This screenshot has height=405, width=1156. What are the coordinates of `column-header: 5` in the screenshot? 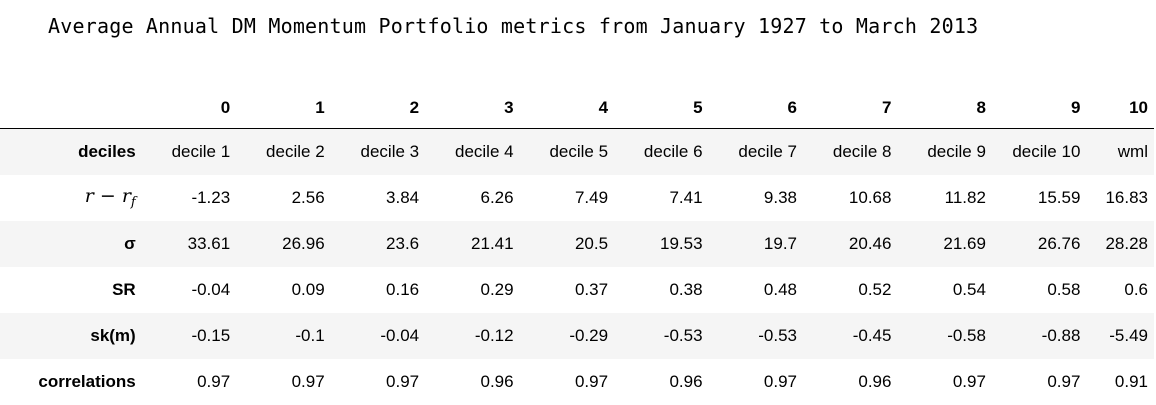 It's located at (661, 108).